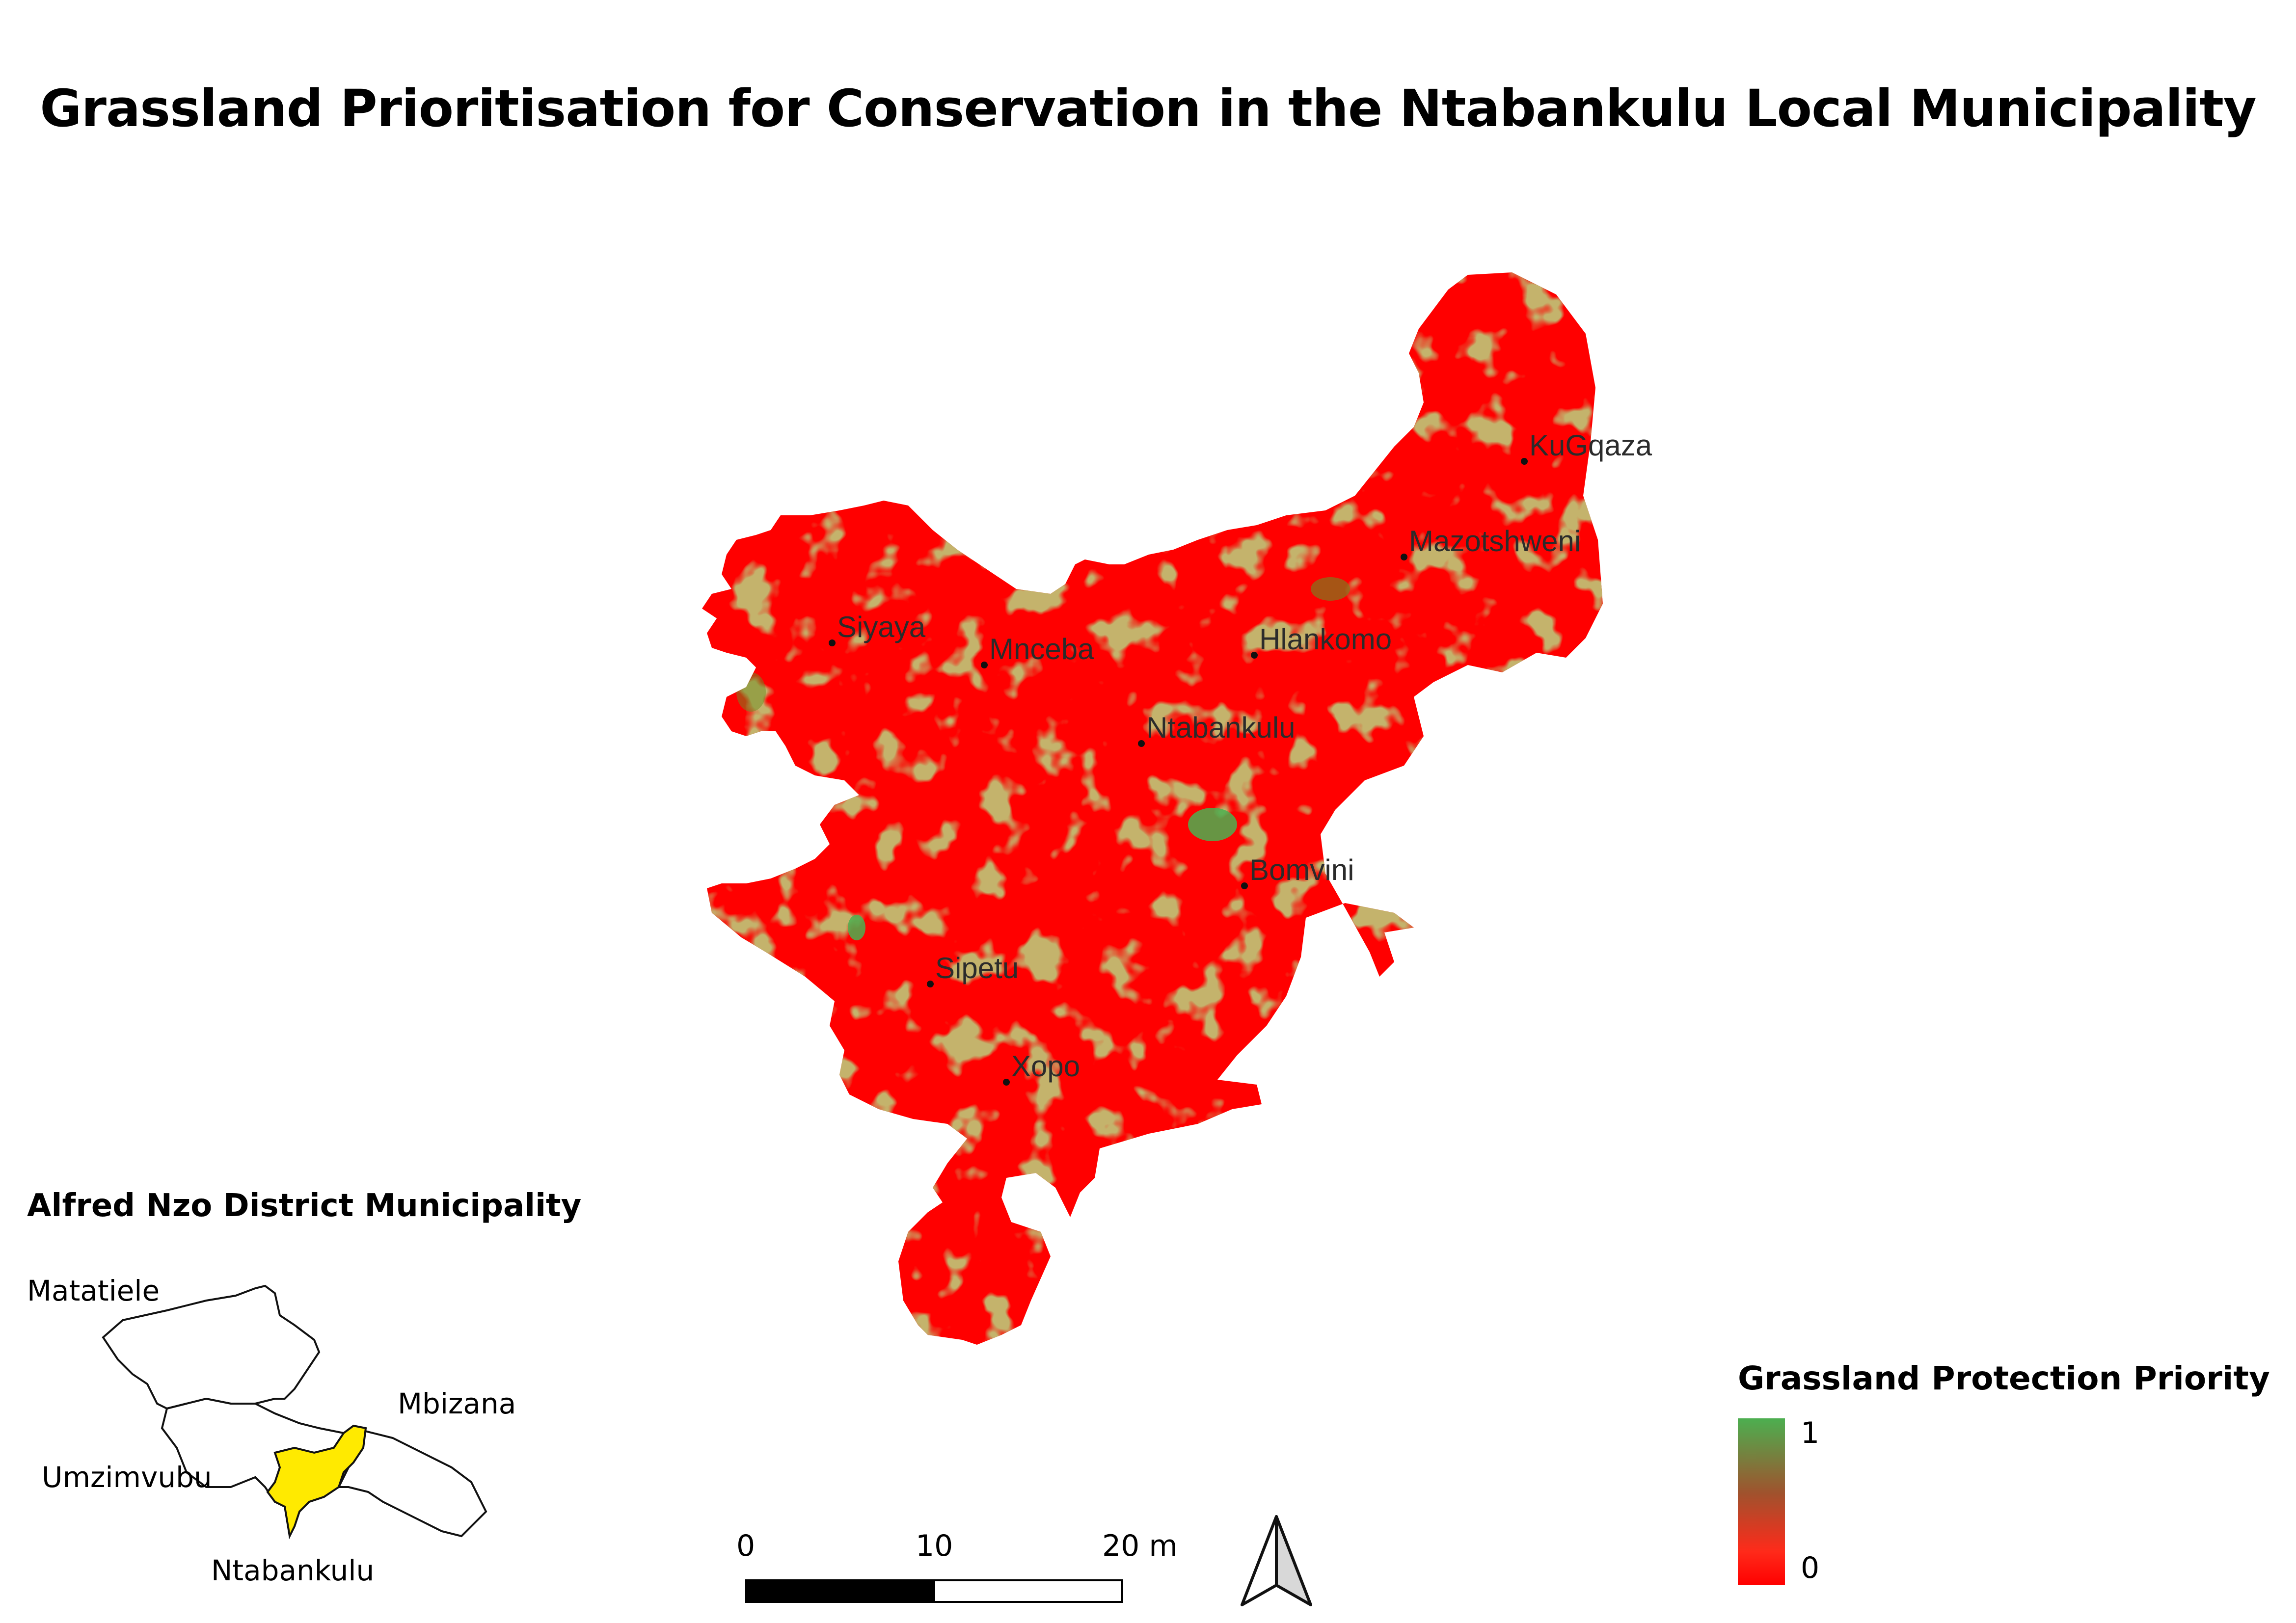 This screenshot has width=2296, height=1623. I want to click on place-label: Mazotshweni, so click(1495, 541).